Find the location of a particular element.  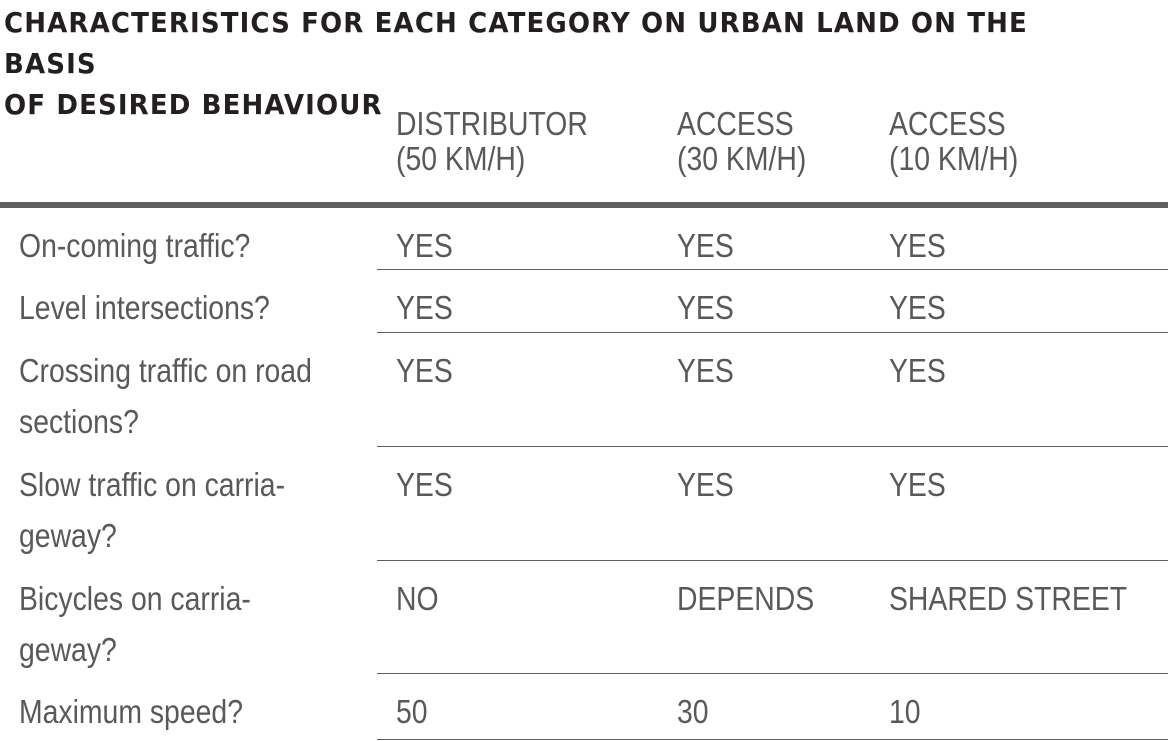

column-header-speed: (30 KM/H) is located at coordinates (742, 158).